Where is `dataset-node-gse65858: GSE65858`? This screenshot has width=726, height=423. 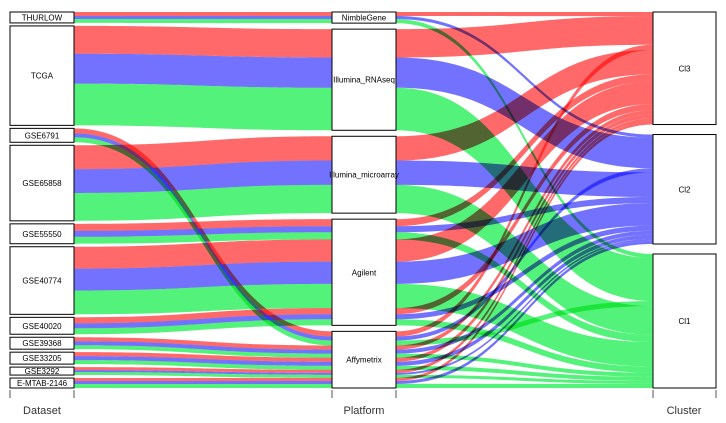 dataset-node-gse65858: GSE65858 is located at coordinates (42, 183).